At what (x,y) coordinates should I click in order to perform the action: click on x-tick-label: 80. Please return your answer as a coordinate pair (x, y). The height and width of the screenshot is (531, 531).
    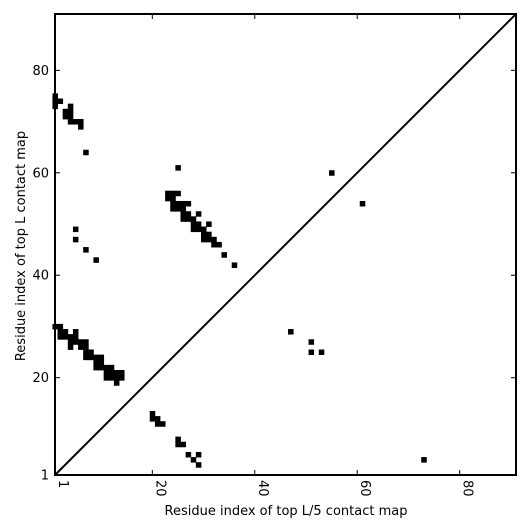
    Looking at the image, I should click on (467, 488).